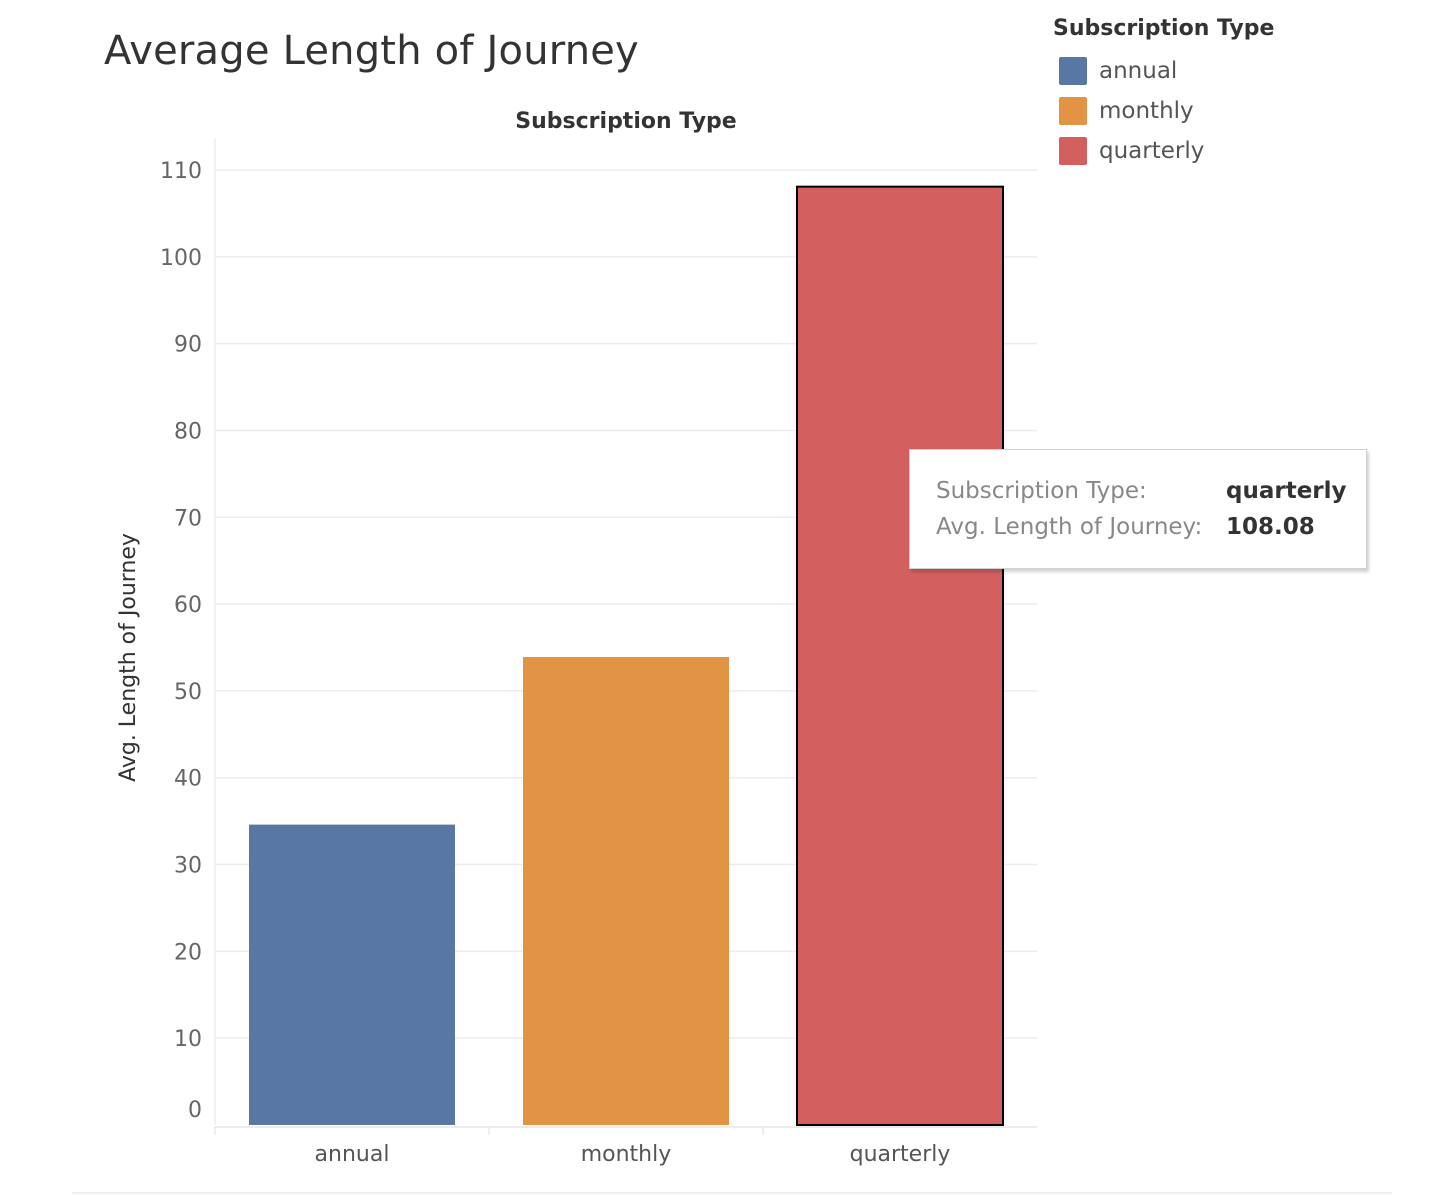 This screenshot has height=1195, width=1450. I want to click on tooltip-key: Avg. Length of Journey:, so click(1069, 527).